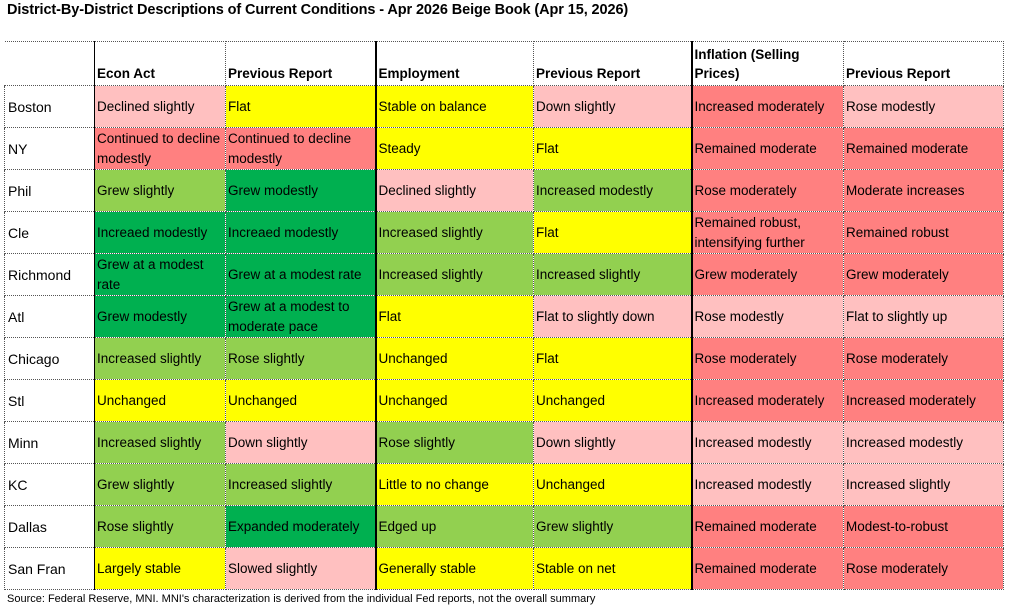 Image resolution: width=1009 pixels, height=612 pixels. What do you see at coordinates (49, 63) in the screenshot?
I see `header-district` at bounding box center [49, 63].